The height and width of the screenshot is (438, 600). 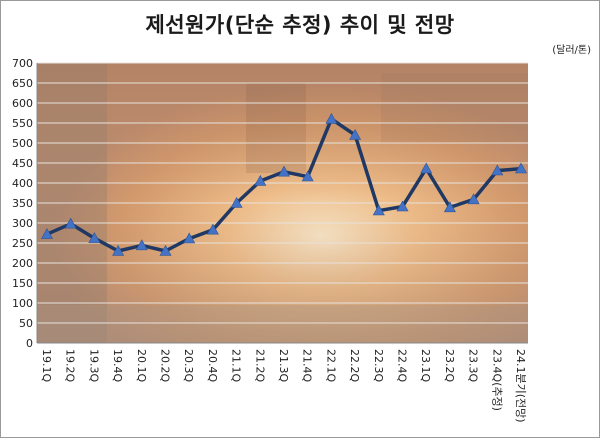 What do you see at coordinates (22, 283) in the screenshot?
I see `y-tick-label: 150` at bounding box center [22, 283].